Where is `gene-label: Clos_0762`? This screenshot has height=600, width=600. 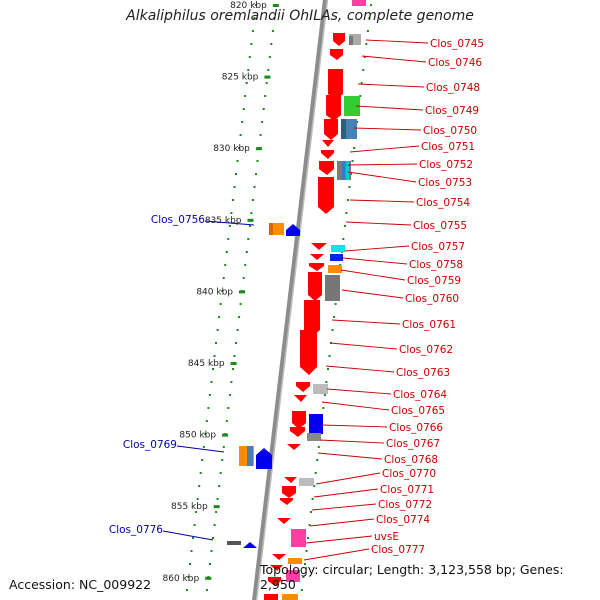
gene-label: Clos_0762 is located at coordinates (426, 350).